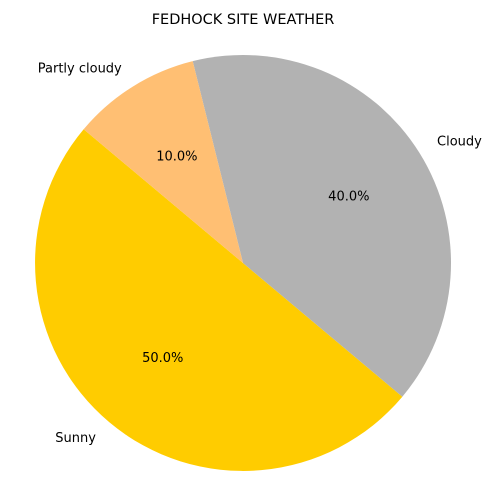 This screenshot has width=495, height=504. Describe the element at coordinates (176, 157) in the screenshot. I see `pct-label-partly-cloudy: 10.0%` at that location.